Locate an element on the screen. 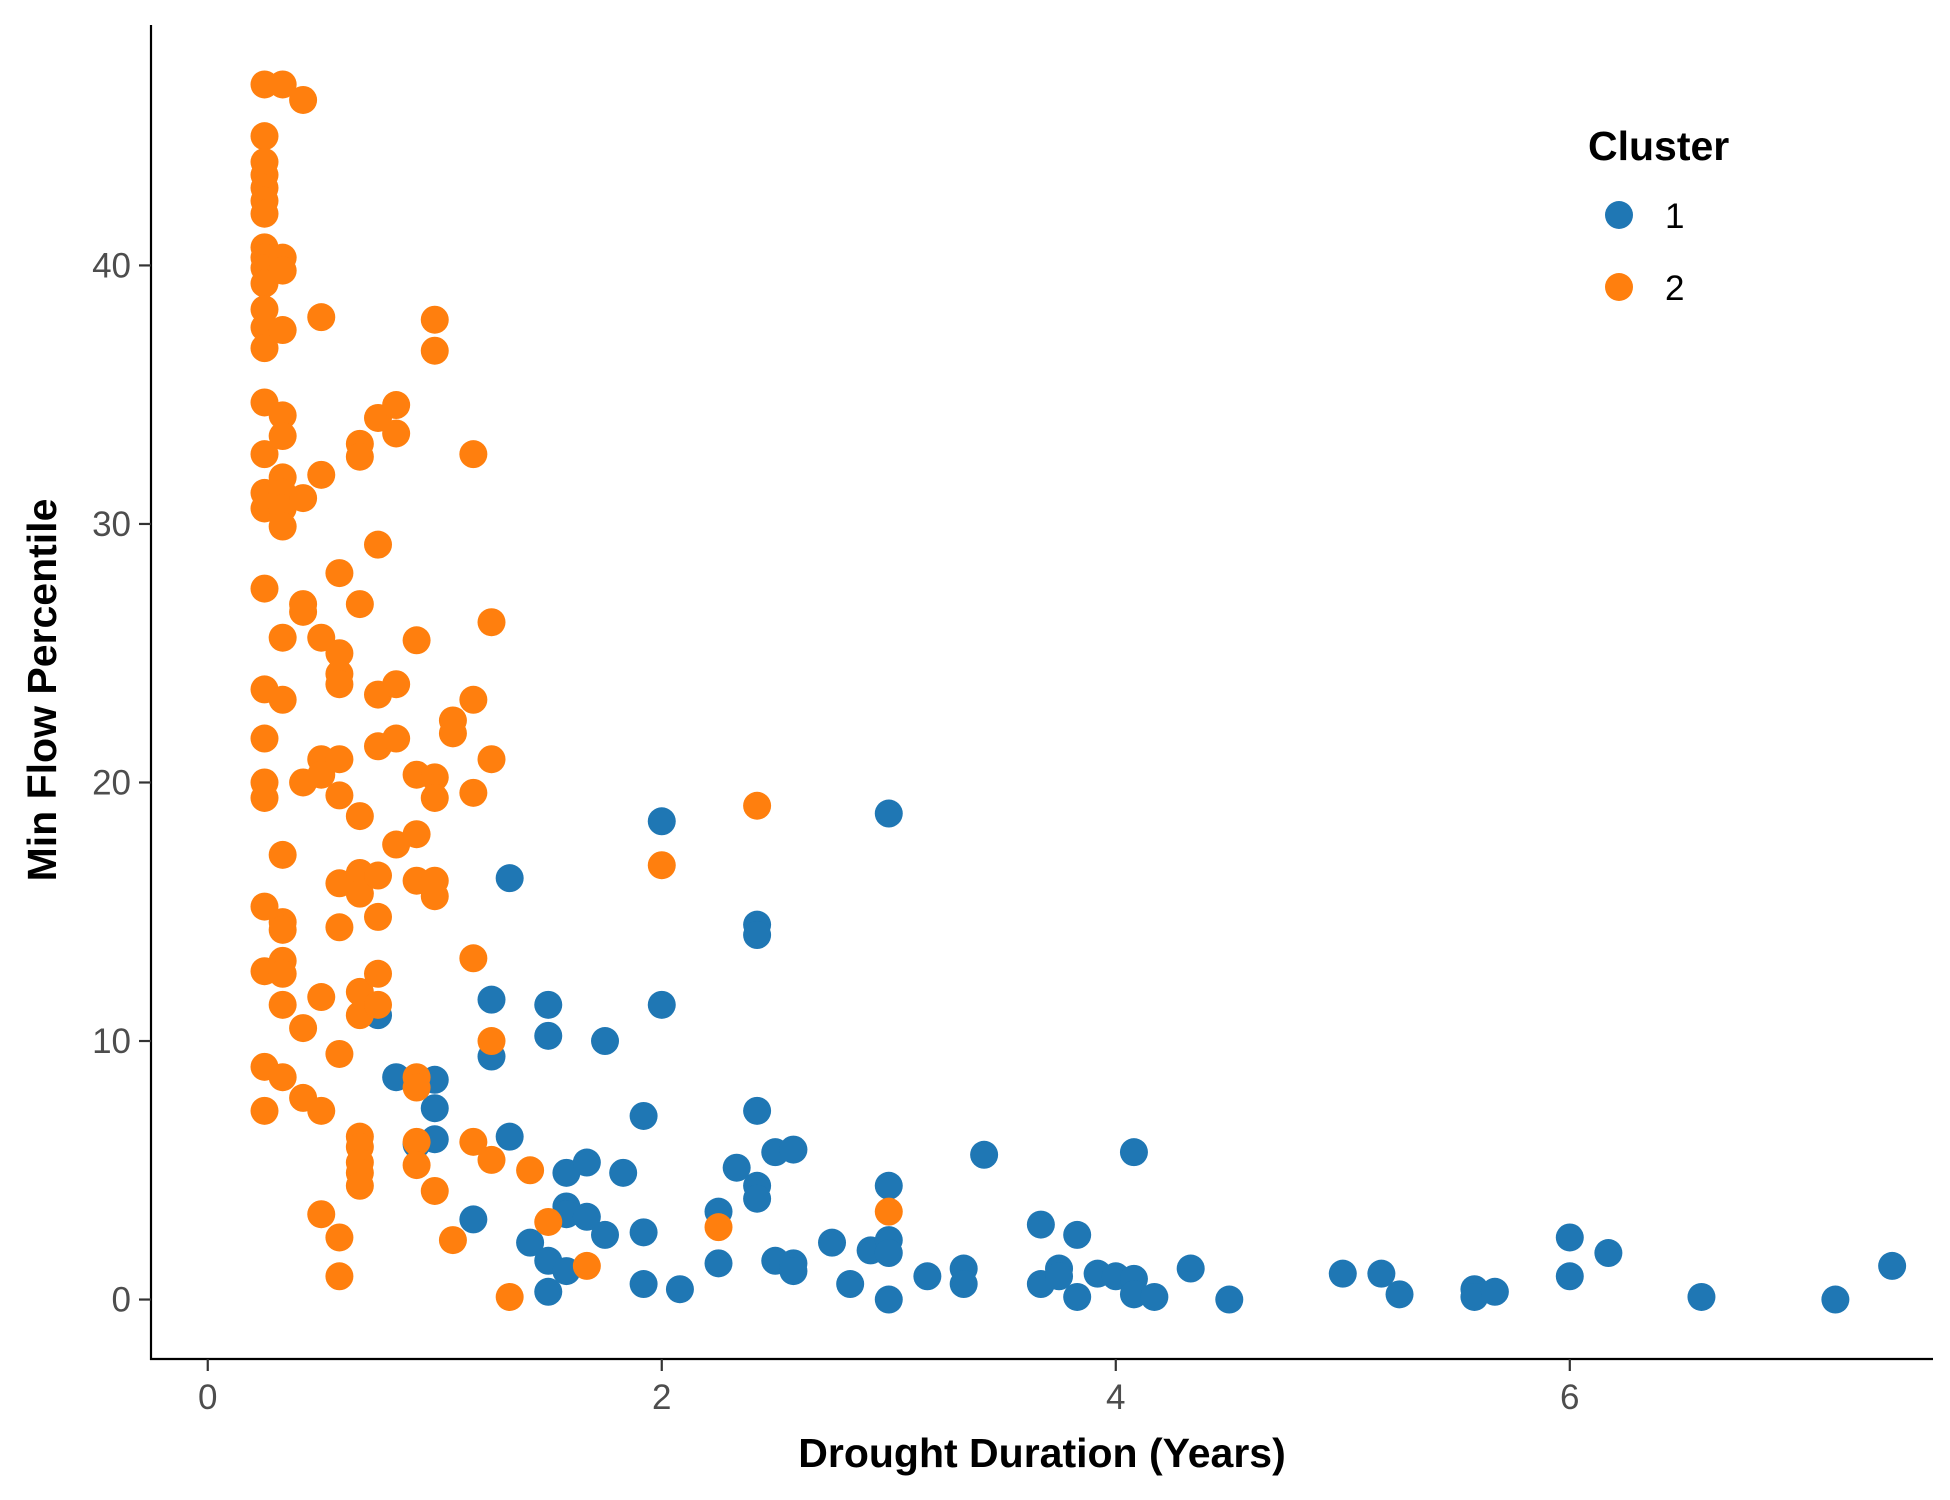 The image size is (1950, 1500). y-tick-label: 20 is located at coordinates (111, 782).